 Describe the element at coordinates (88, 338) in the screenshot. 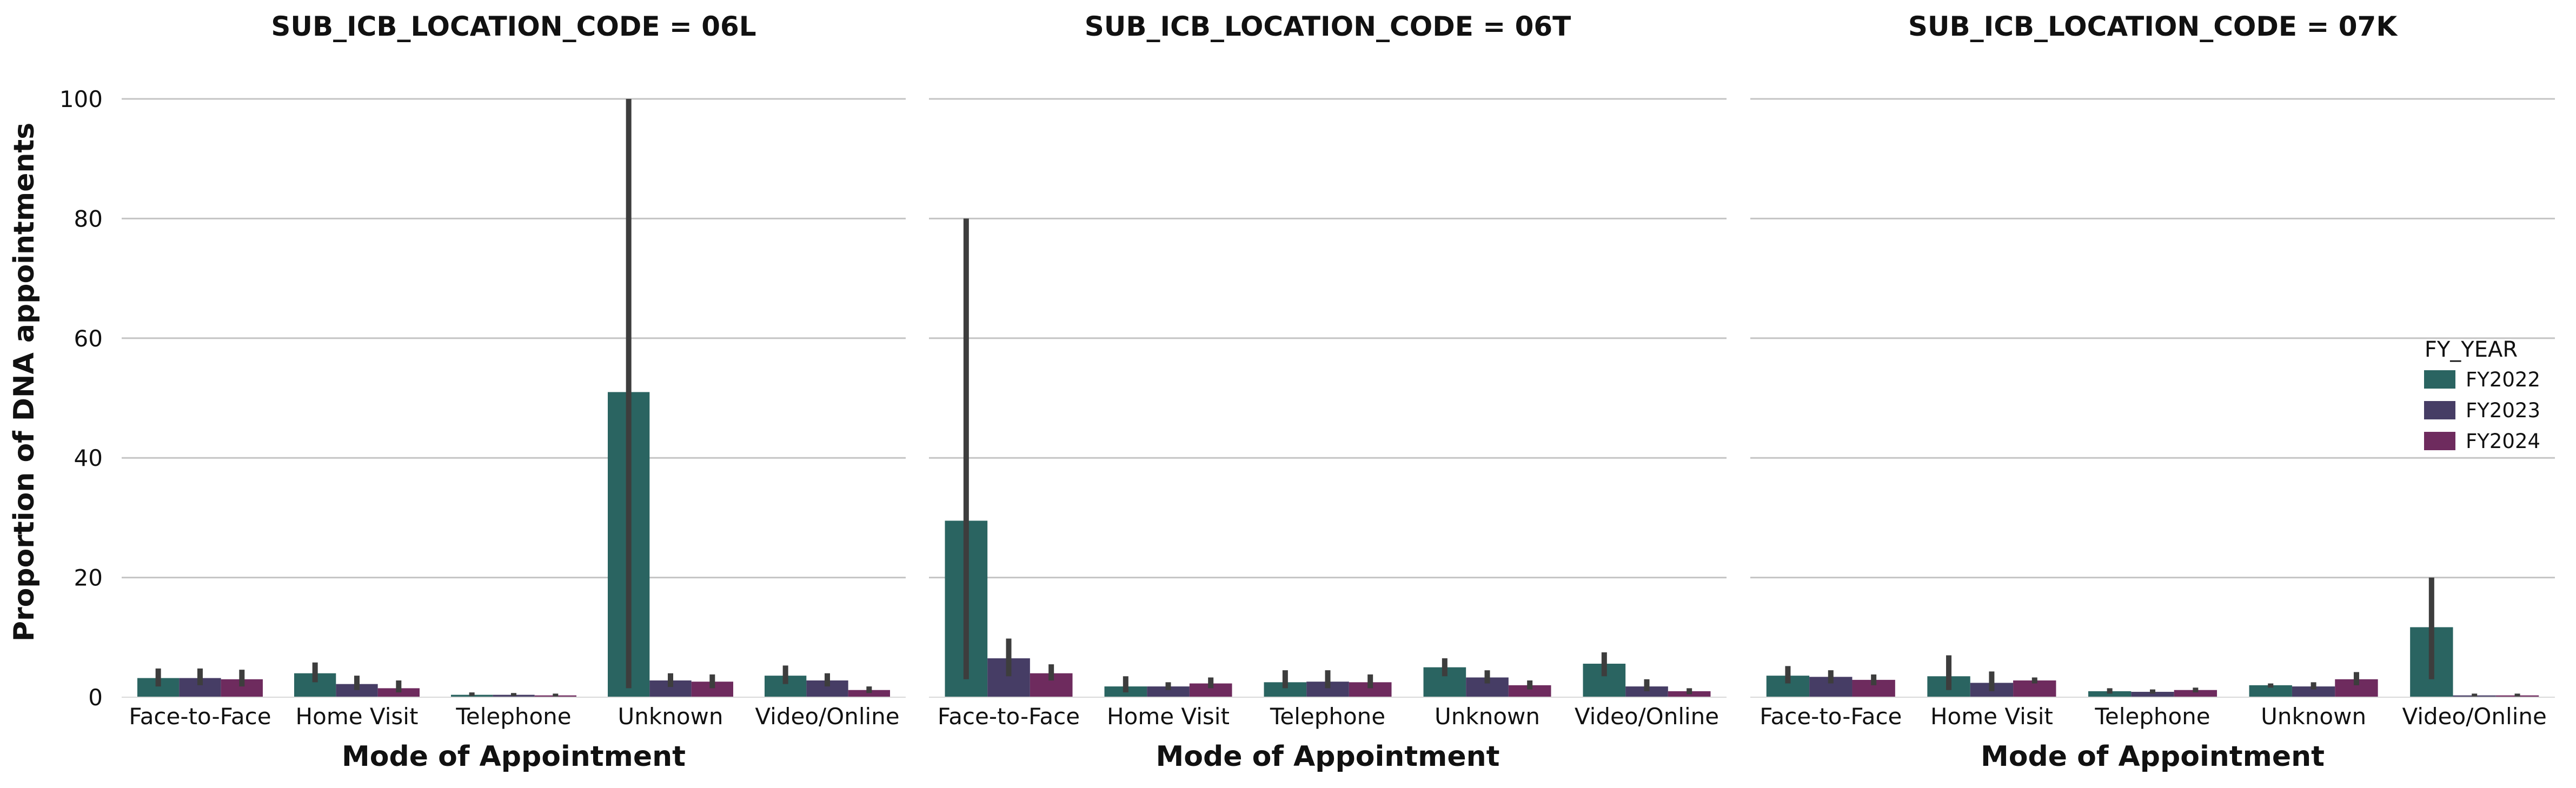

I see `y-tick-label: 60` at that location.